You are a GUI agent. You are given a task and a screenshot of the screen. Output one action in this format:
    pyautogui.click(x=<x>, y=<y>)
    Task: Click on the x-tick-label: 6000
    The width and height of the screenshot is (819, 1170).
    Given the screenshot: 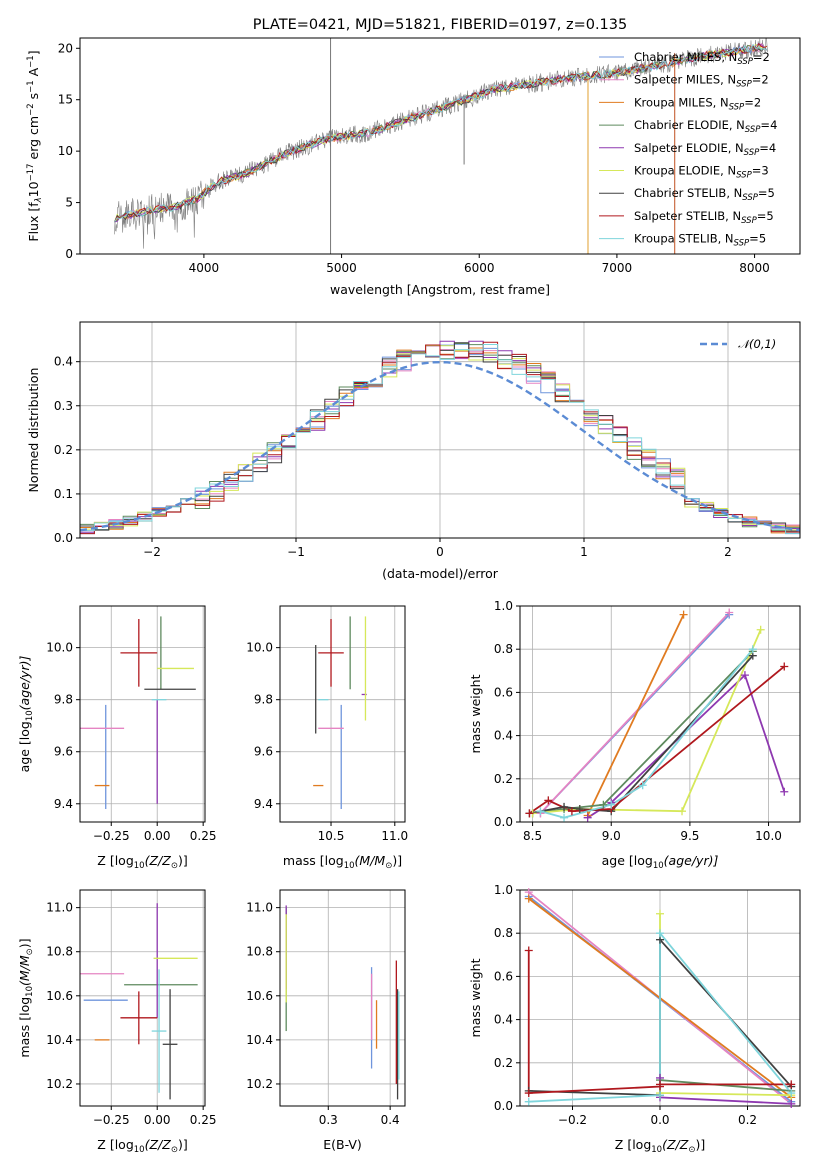 What is the action you would take?
    pyautogui.click(x=479, y=268)
    